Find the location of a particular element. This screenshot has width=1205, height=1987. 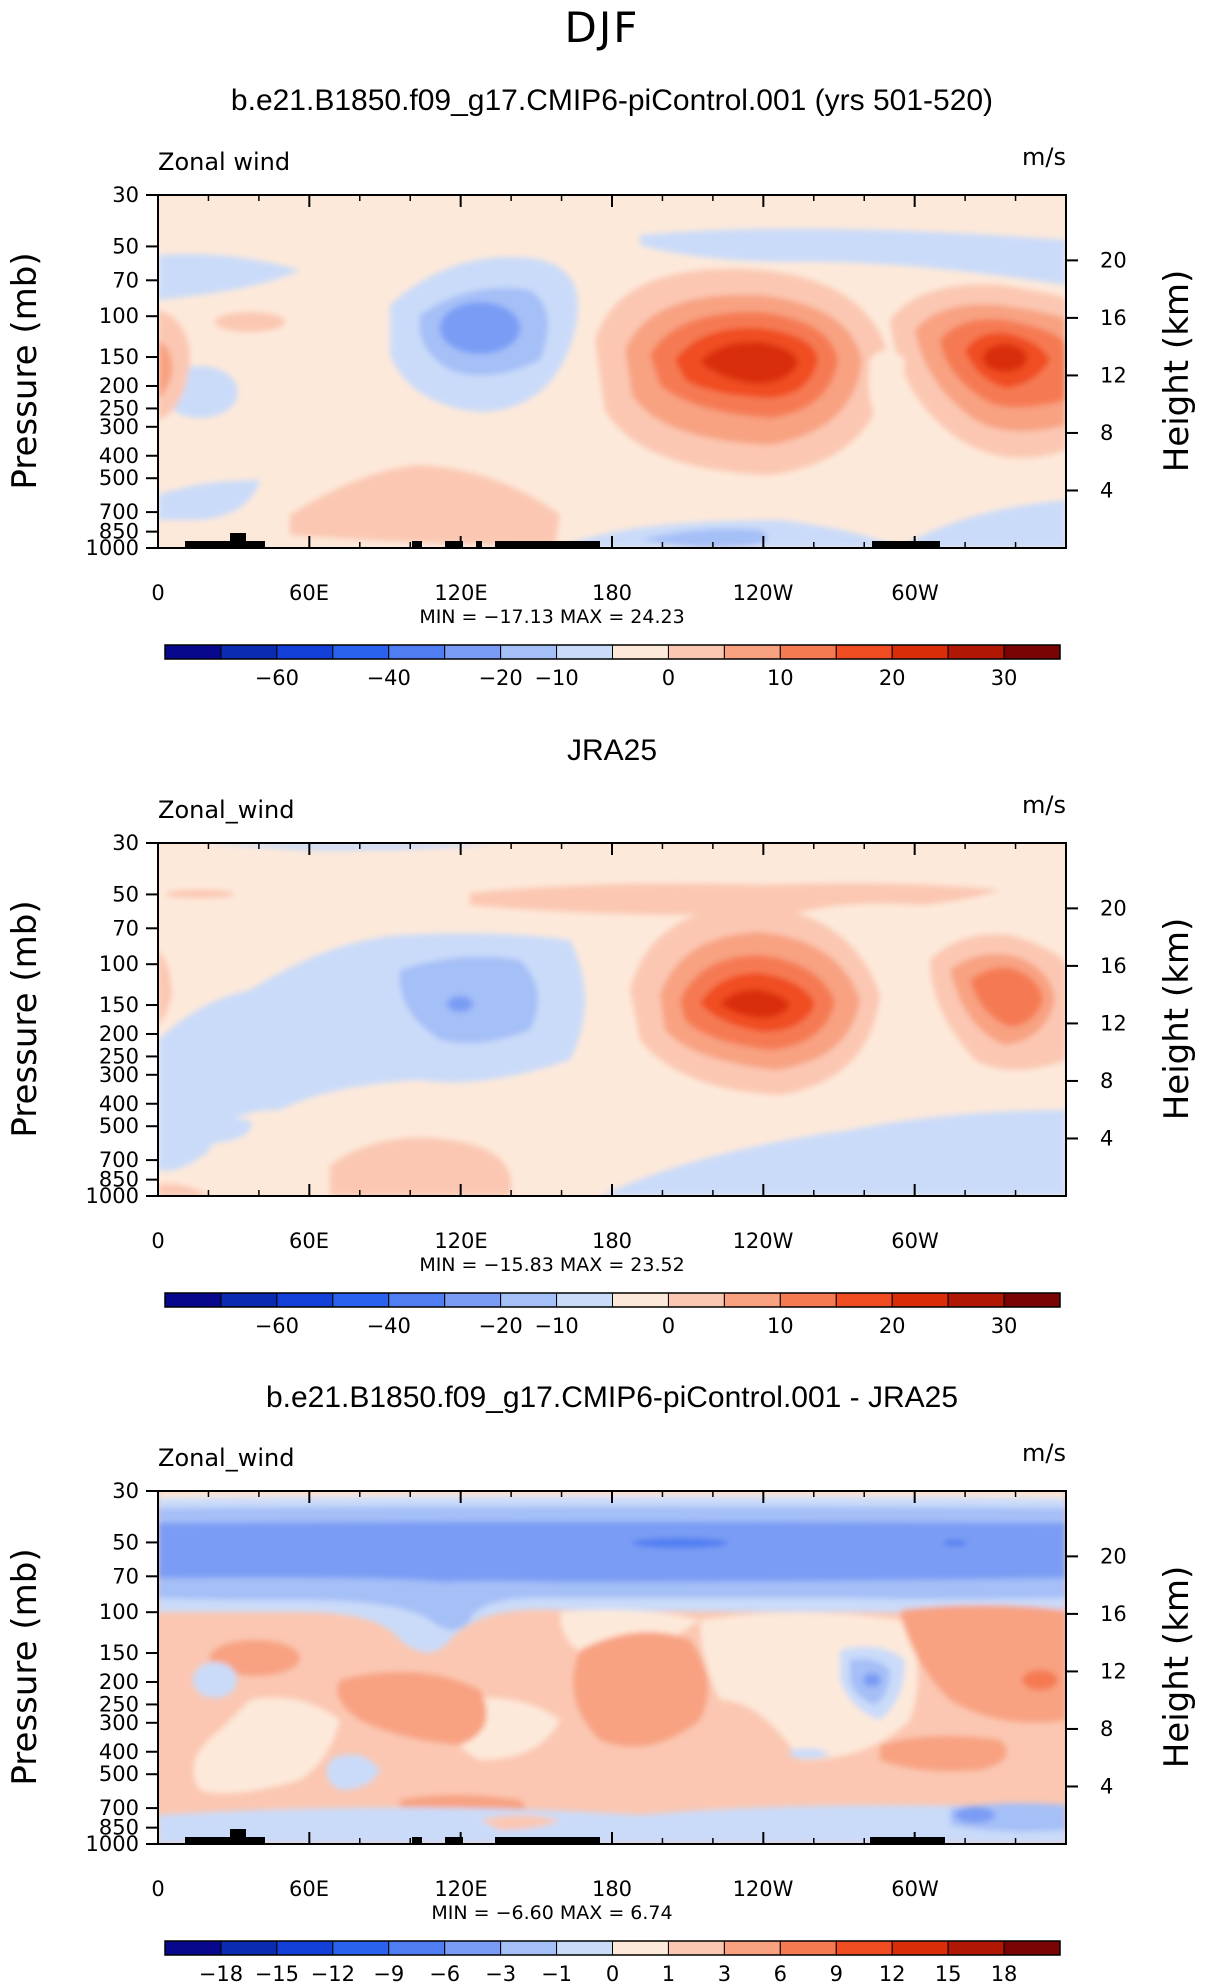

y-tick: 400 is located at coordinates (119, 1752).